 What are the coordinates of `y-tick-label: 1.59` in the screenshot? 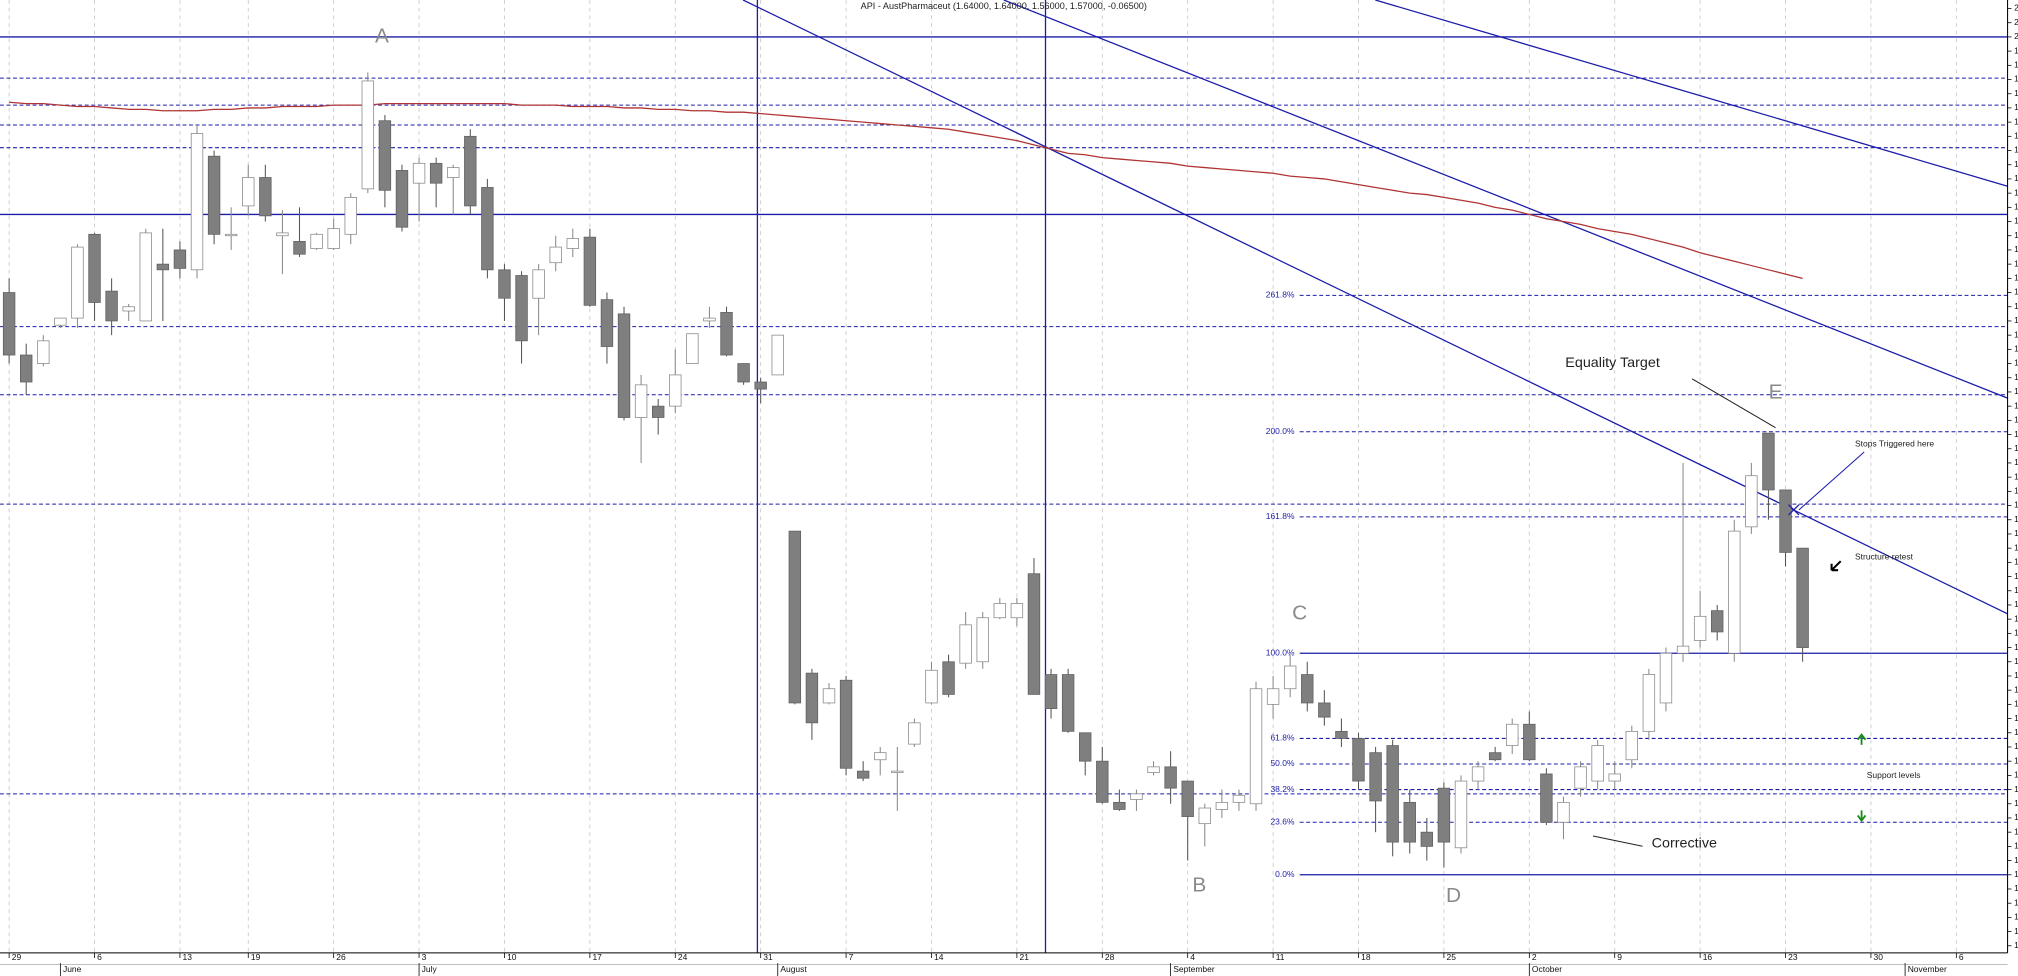 It's located at (2016, 618).